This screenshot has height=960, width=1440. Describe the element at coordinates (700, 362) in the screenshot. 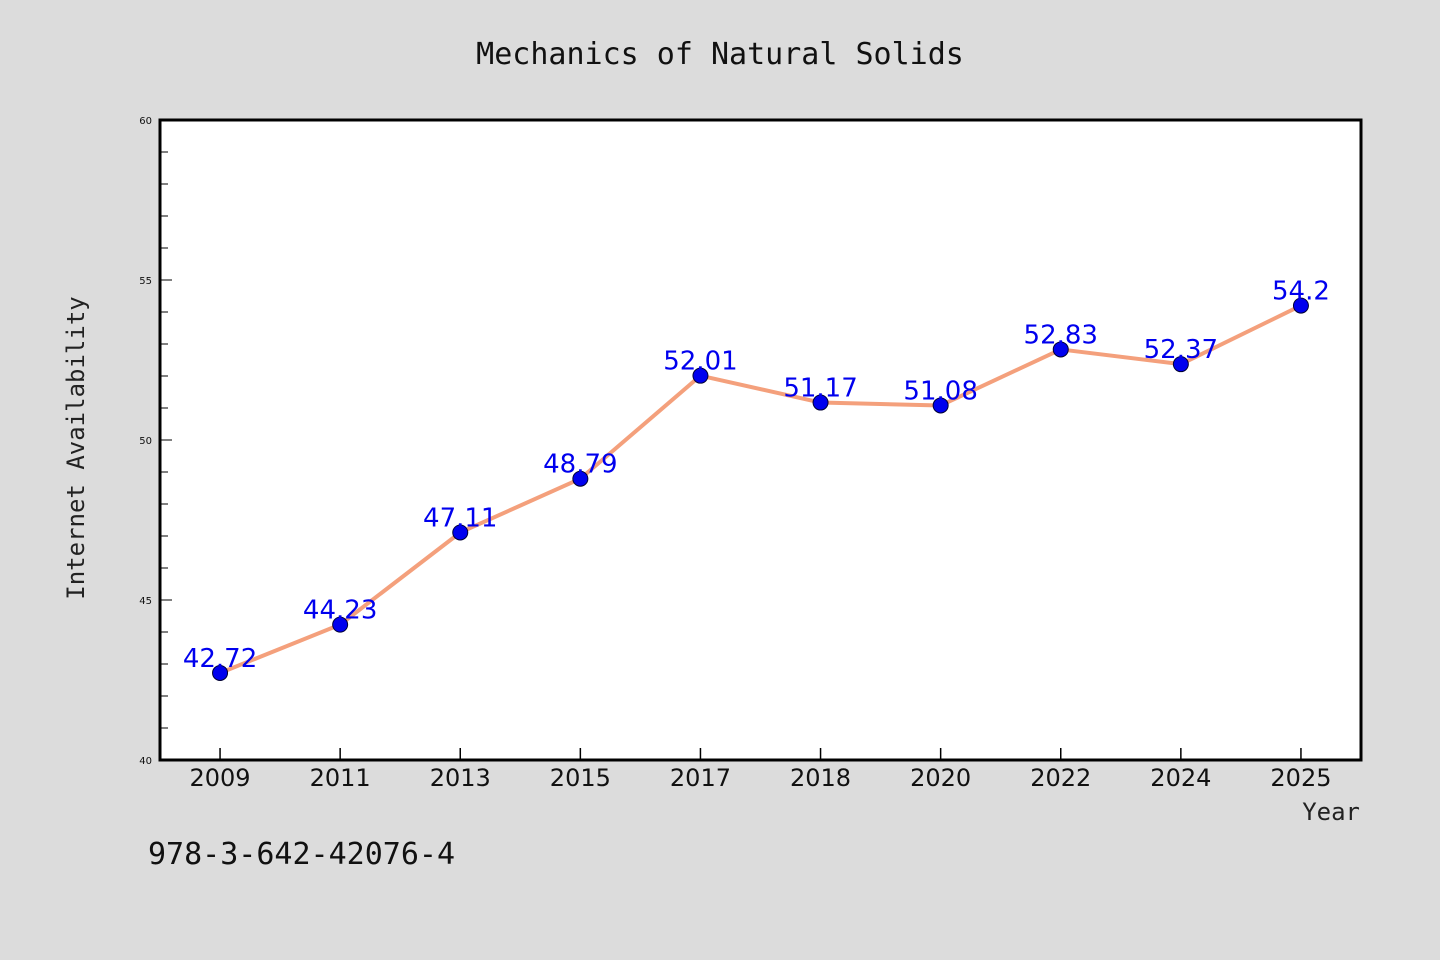

I see `data-label: 52.01` at that location.